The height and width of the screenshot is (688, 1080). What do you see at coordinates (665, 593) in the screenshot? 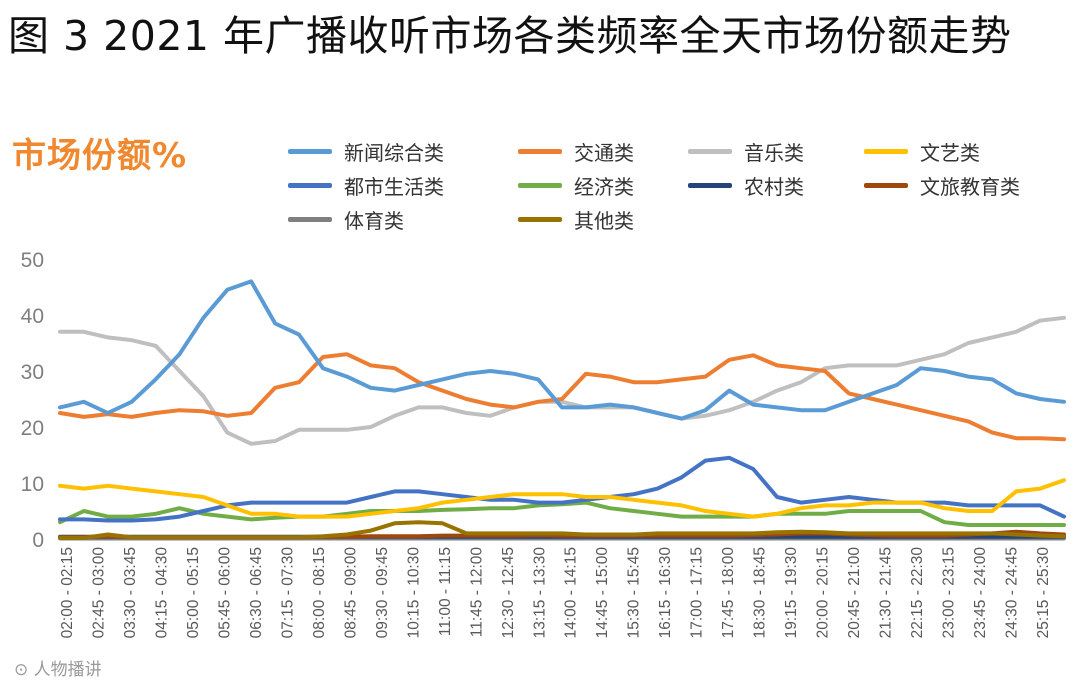
I see `x-tick-label: 16:15 - 16:30` at bounding box center [665, 593].